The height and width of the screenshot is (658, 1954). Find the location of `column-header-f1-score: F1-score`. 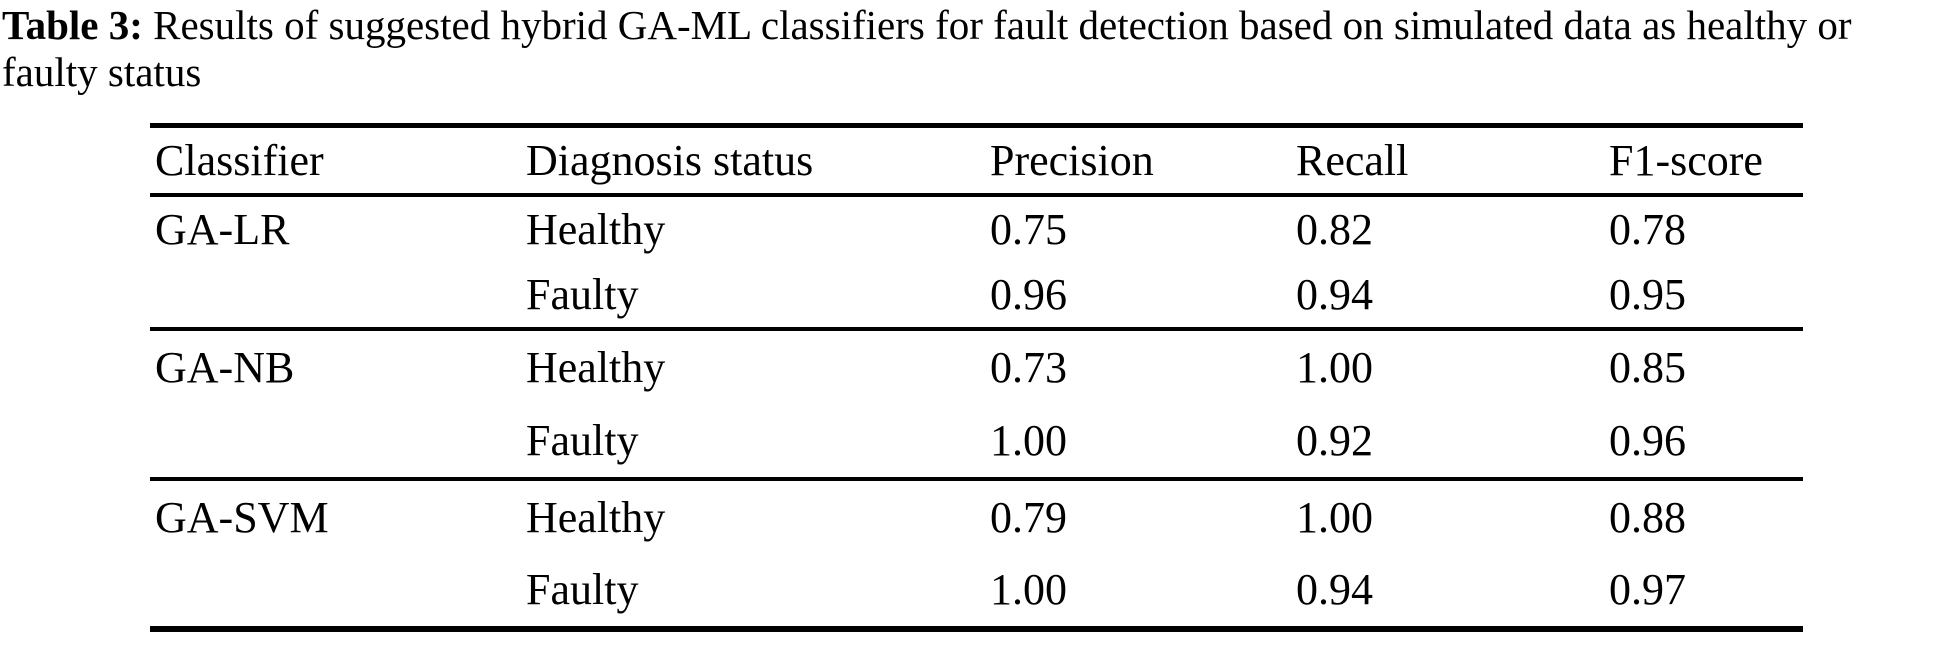

column-header-f1-score: F1-score is located at coordinates (1686, 160).